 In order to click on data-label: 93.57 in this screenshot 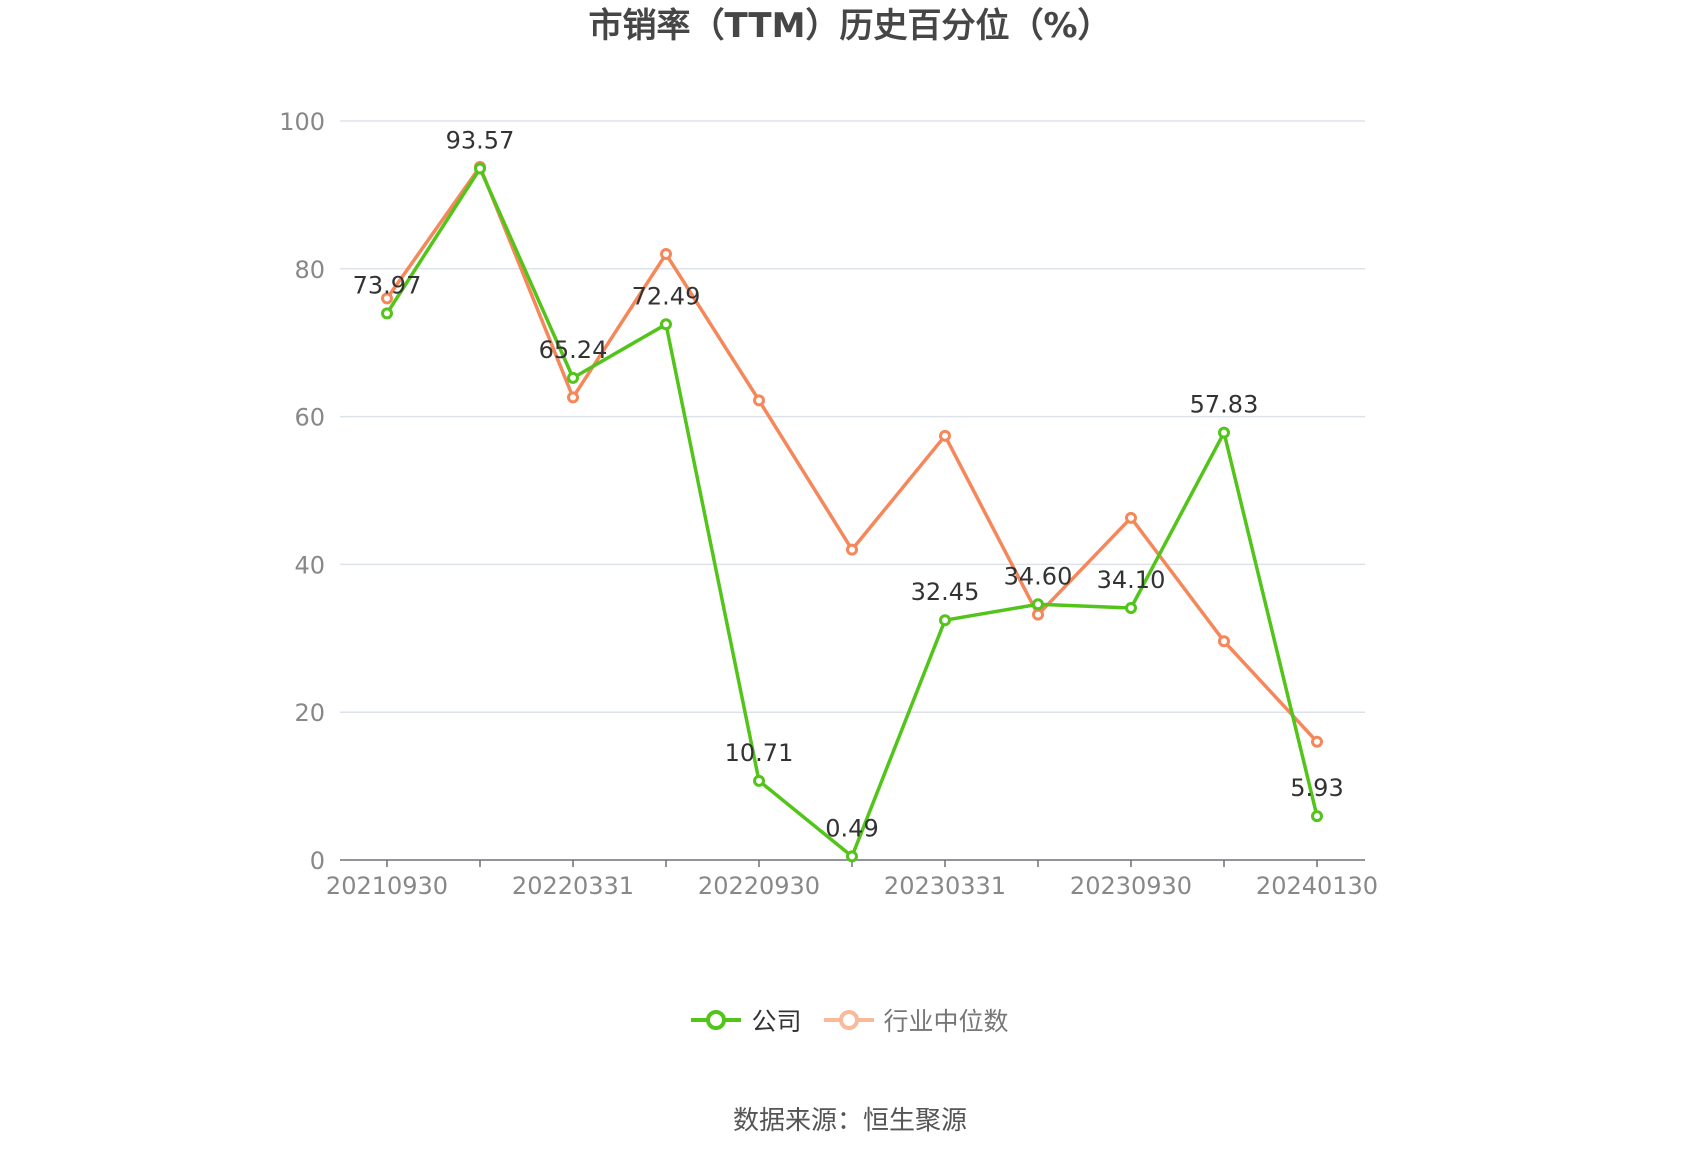, I will do `click(480, 141)`.